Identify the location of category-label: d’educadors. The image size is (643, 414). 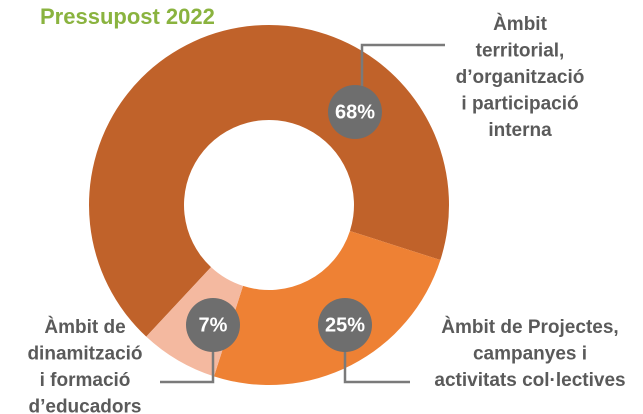
(85, 405).